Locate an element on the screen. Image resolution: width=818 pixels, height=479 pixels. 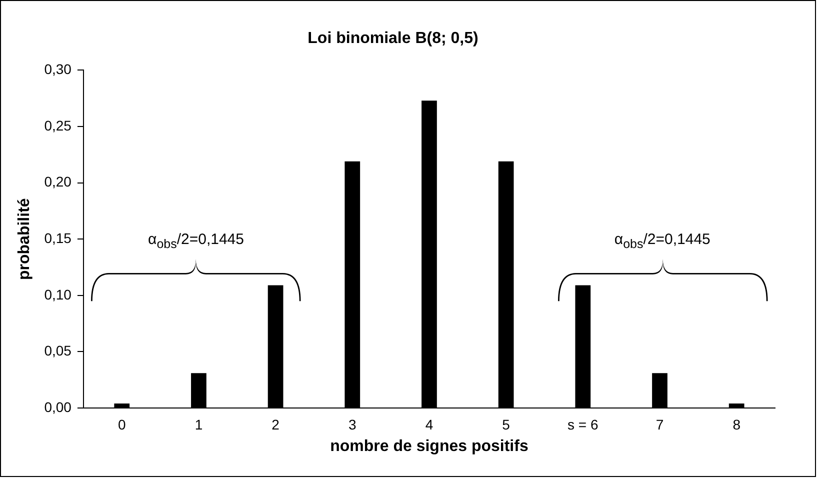
chart-title: Loi binomiale B(8; 0,5) is located at coordinates (393, 39).